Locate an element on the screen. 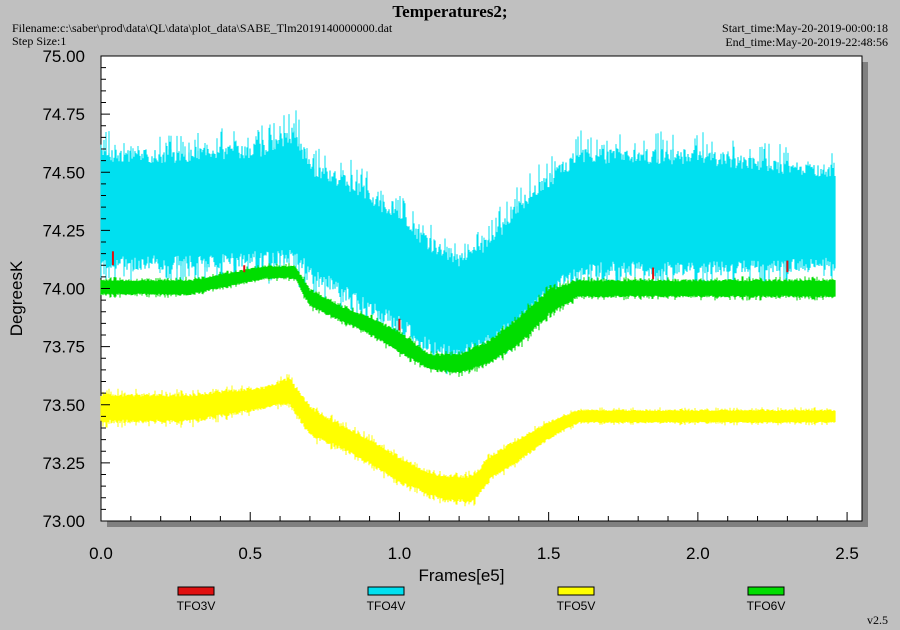 The height and width of the screenshot is (630, 900). legend: TFO3V TFO4V TFO5V TFO6V is located at coordinates (481, 599).